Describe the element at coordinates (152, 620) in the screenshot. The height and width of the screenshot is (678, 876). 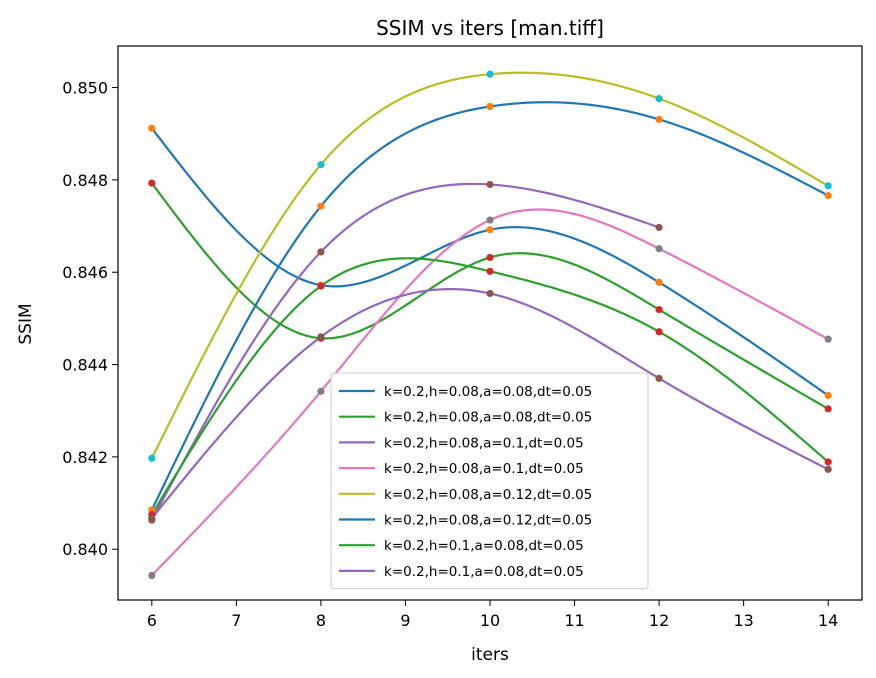
I see `x-tick-label: 6` at that location.